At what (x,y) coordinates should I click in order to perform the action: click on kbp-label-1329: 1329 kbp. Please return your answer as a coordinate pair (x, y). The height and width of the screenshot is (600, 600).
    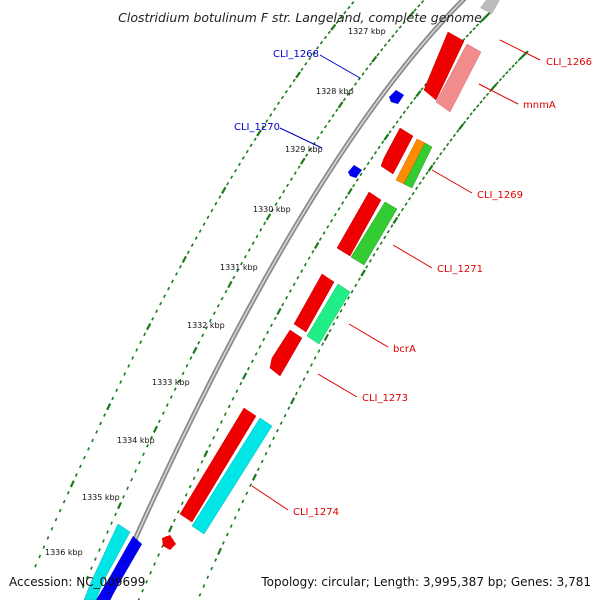
    Looking at the image, I should click on (304, 149).